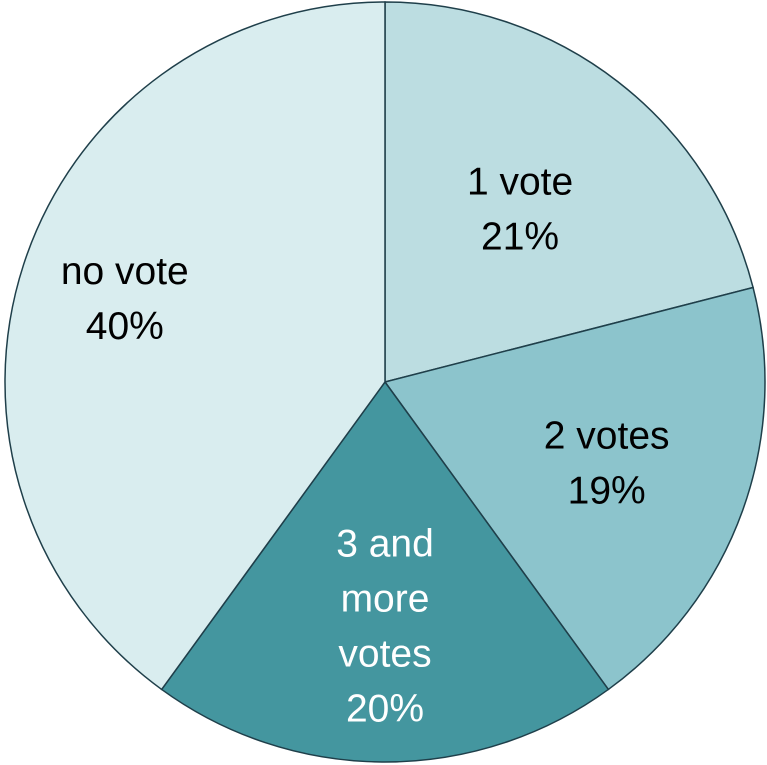 The image size is (767, 765). Describe the element at coordinates (607, 490) in the screenshot. I see `slice-percent-2: 19%` at that location.